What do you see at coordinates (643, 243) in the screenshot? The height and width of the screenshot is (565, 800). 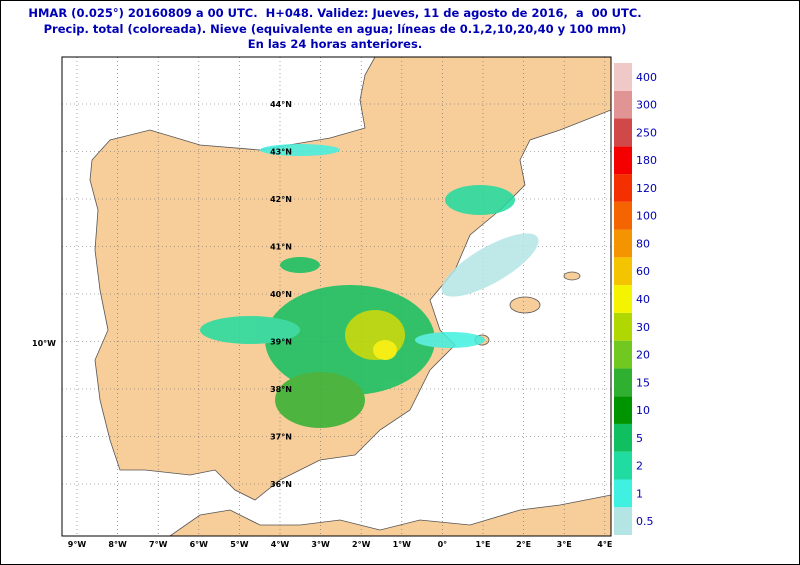 I see `colorbar-label: 80` at bounding box center [643, 243].